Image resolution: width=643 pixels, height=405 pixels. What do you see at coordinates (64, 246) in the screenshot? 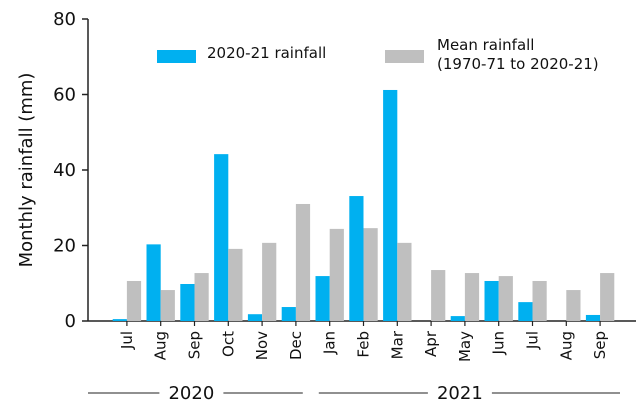
I see `y-tick-label: 20` at bounding box center [64, 246].